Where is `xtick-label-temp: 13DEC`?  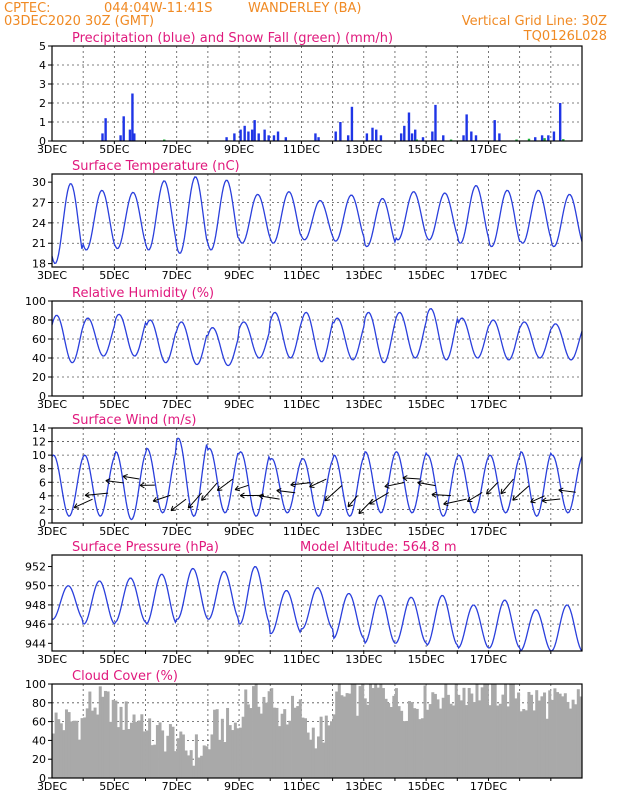
xtick-label-temp: 13DEC is located at coordinates (363, 275).